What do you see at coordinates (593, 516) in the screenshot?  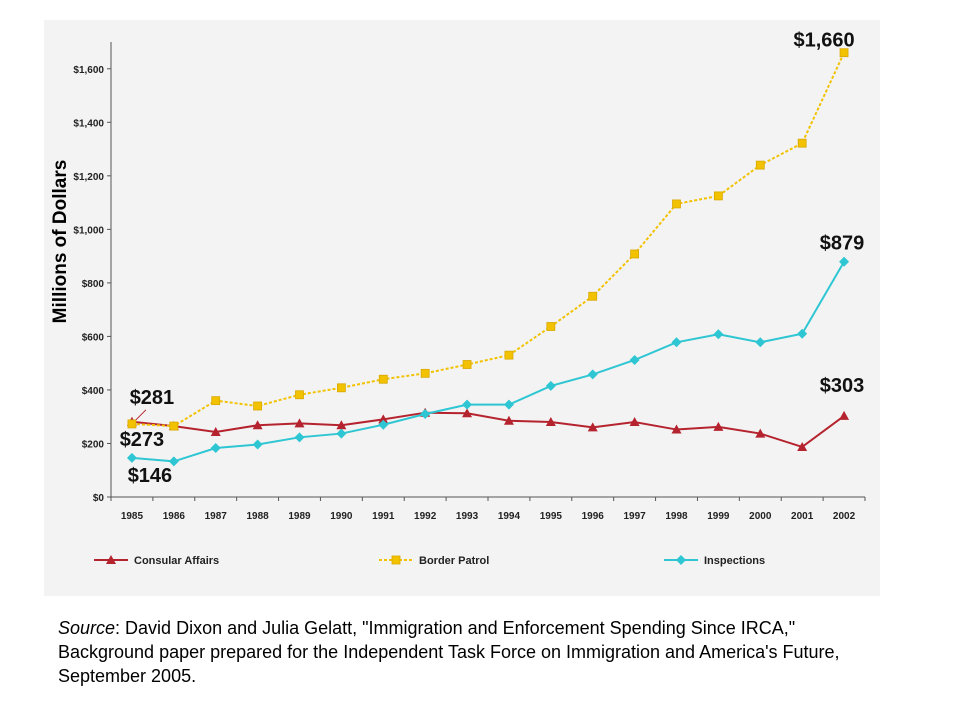 I see `x-tick-label: 1996` at bounding box center [593, 516].